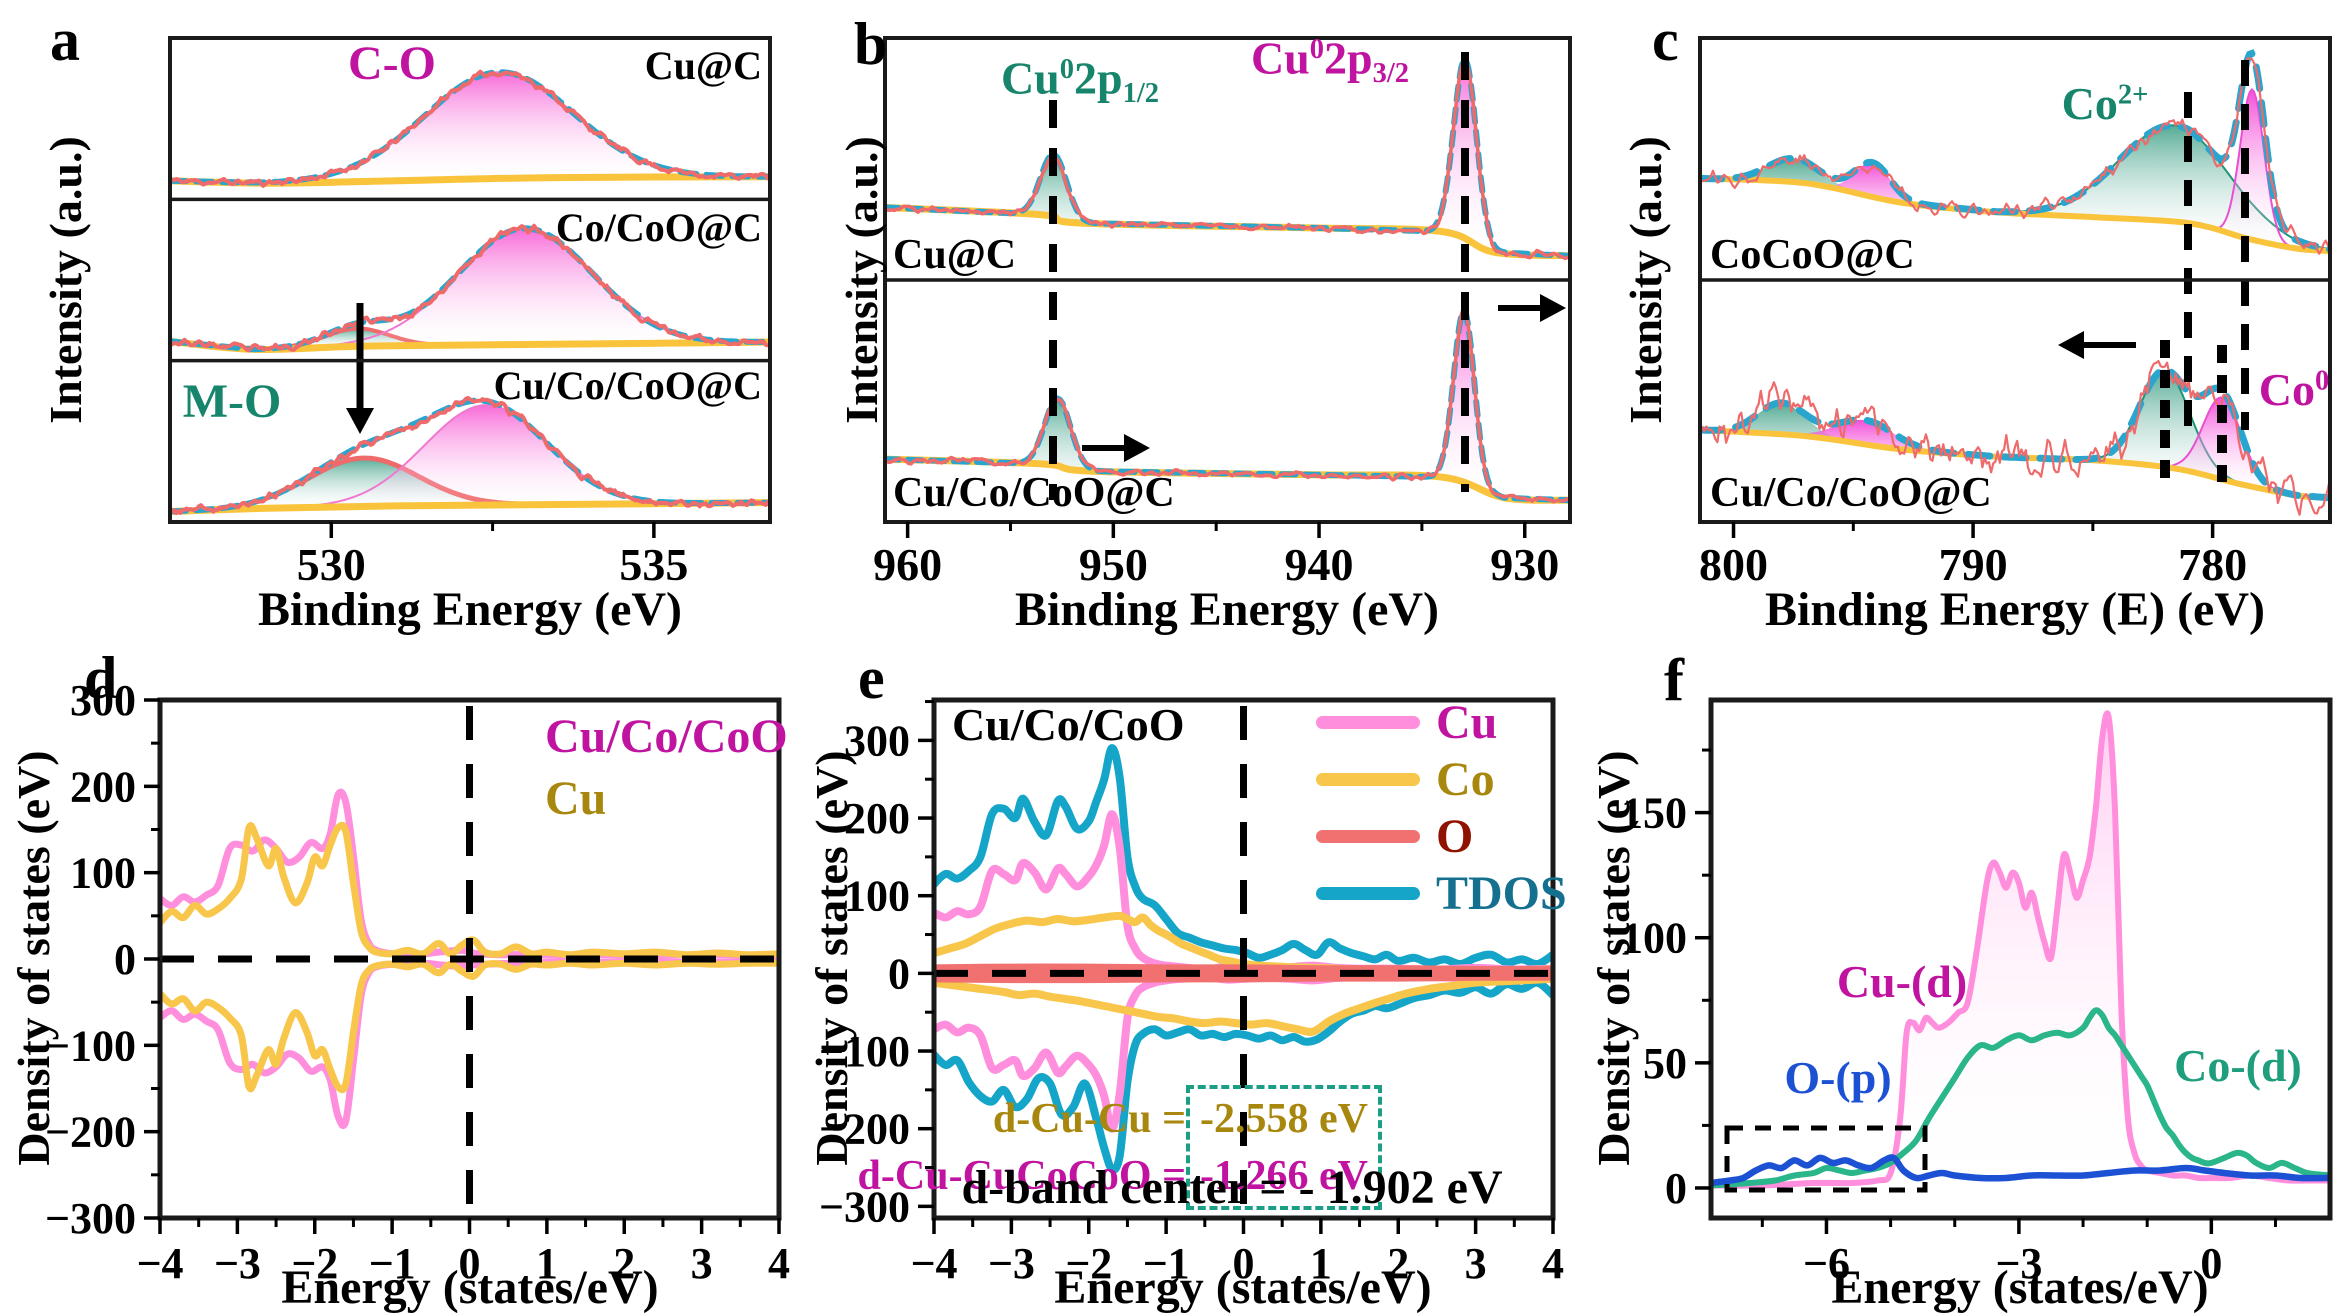 The height and width of the screenshot is (1314, 2342). I want to click on panel-b-sample-1: Cu@C, so click(955, 255).